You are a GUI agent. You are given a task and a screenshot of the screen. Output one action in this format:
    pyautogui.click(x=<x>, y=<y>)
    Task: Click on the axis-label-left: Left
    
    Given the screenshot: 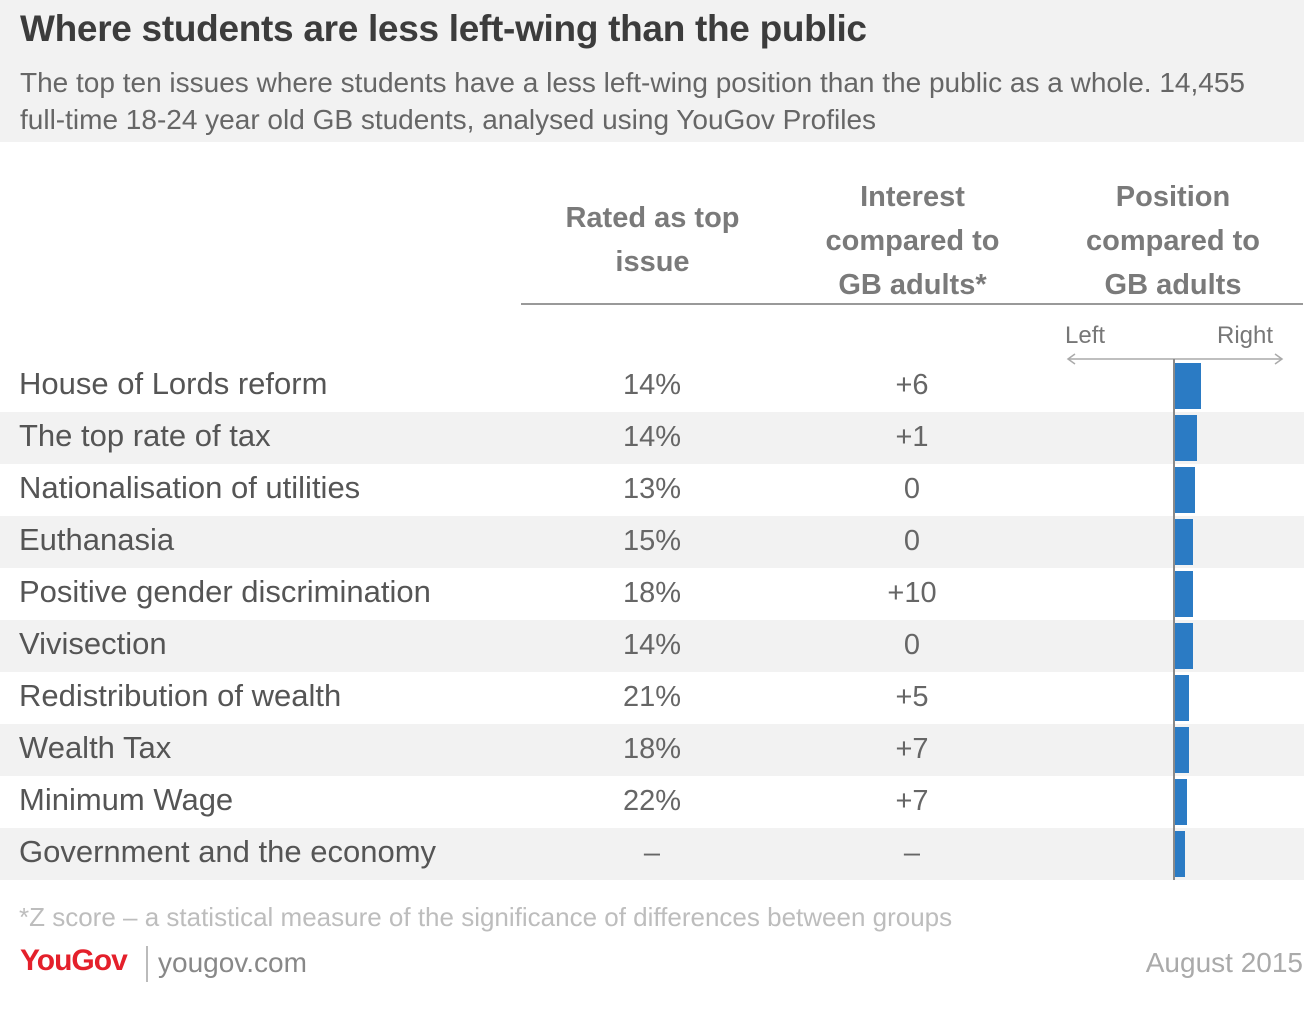 What is the action you would take?
    pyautogui.click(x=1085, y=335)
    